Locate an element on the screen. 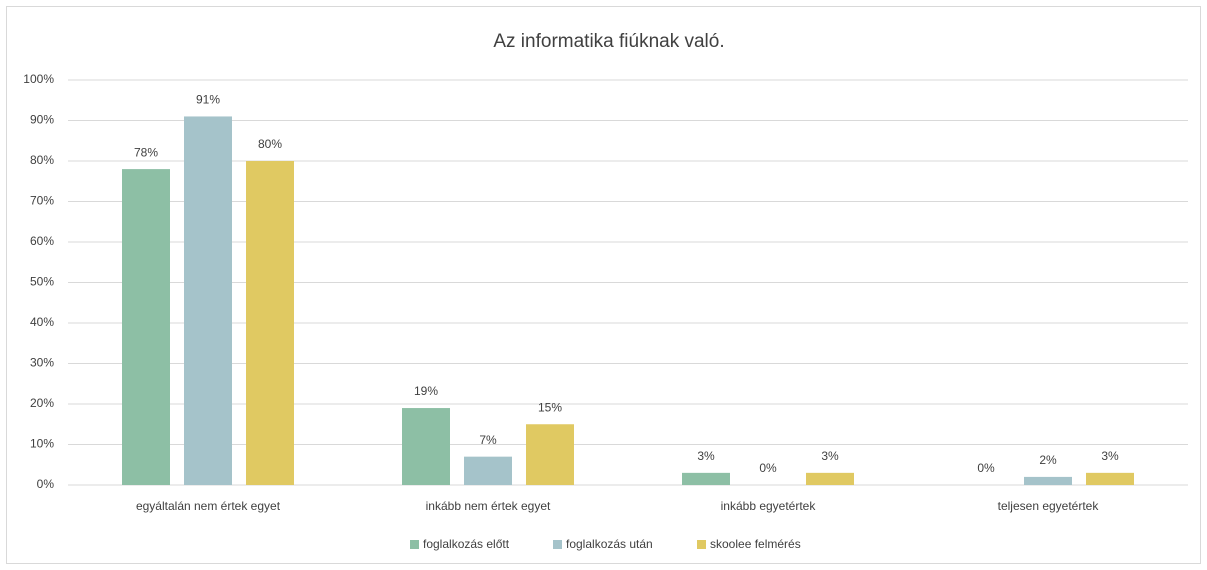 The height and width of the screenshot is (570, 1207). x-tick-label: inkább egyetértek is located at coordinates (769, 506).